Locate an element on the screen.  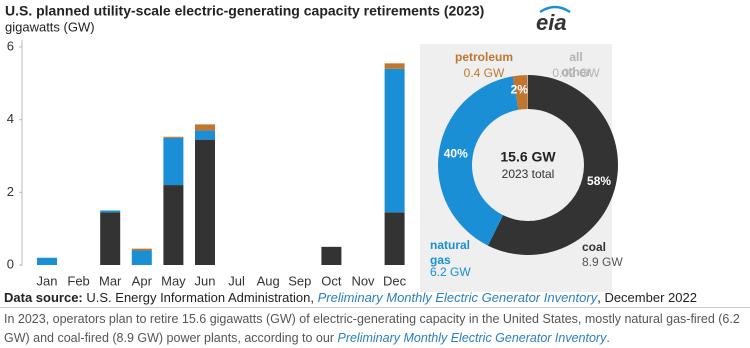
center-sublabel: 2023 total is located at coordinates (528, 174).